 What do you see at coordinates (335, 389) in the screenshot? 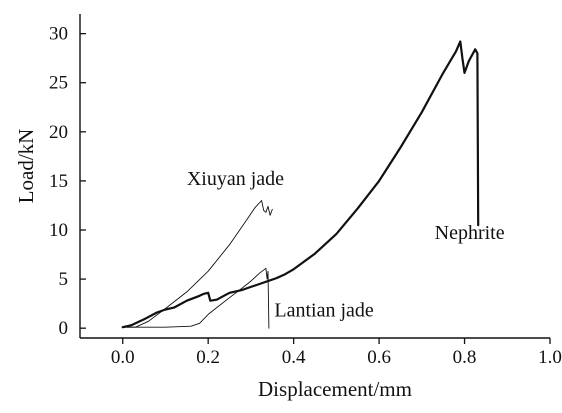
I see `x-axis-title: Displacement/mm` at bounding box center [335, 389].